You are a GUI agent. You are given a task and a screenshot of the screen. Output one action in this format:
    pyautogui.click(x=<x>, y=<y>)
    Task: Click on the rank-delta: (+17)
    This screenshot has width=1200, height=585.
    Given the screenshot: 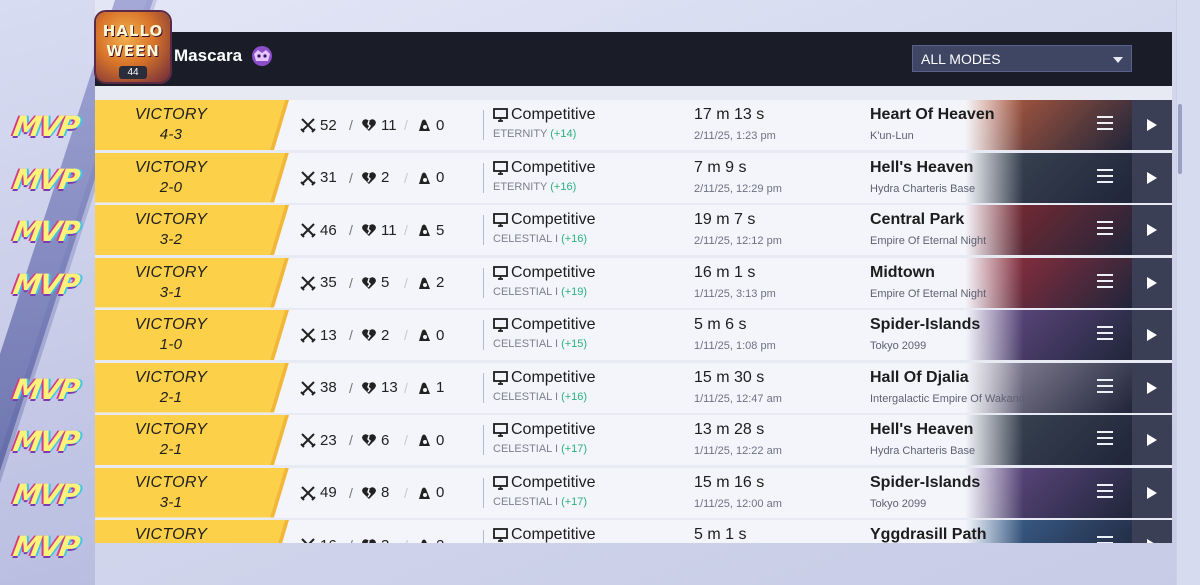 What is the action you would take?
    pyautogui.click(x=574, y=501)
    